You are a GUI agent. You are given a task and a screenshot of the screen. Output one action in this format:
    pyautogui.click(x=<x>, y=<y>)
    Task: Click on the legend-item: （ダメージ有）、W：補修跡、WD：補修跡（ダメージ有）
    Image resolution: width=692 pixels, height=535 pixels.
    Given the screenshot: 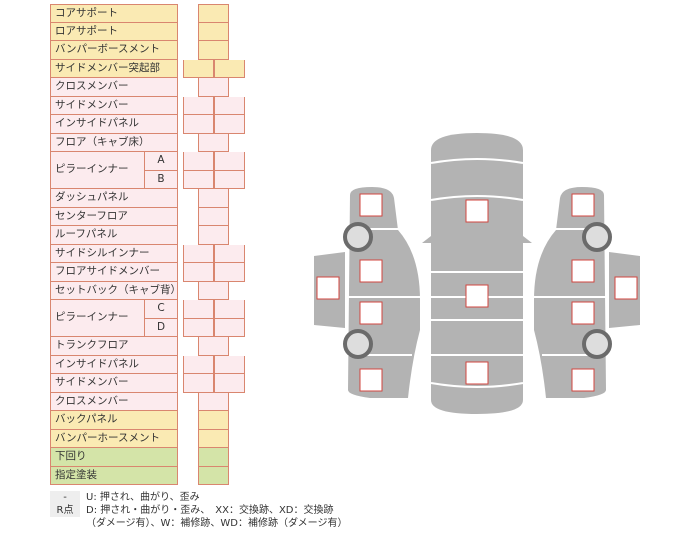 What is the action you would take?
    pyautogui.click(x=198, y=523)
    